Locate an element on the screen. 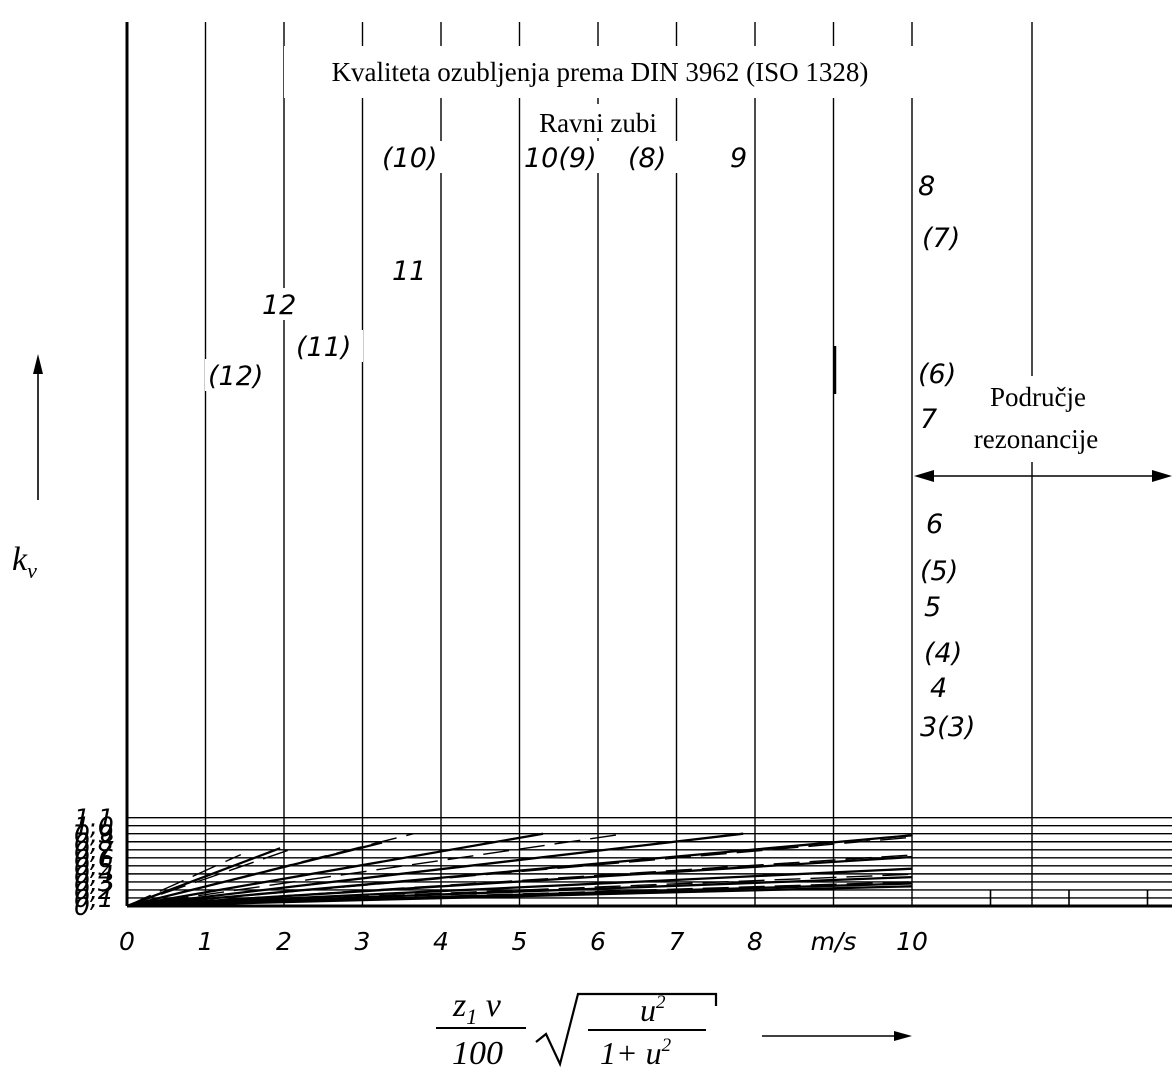 The height and width of the screenshot is (1070, 1172). y-tick-label-6: 0,6 is located at coordinates (94, 858).